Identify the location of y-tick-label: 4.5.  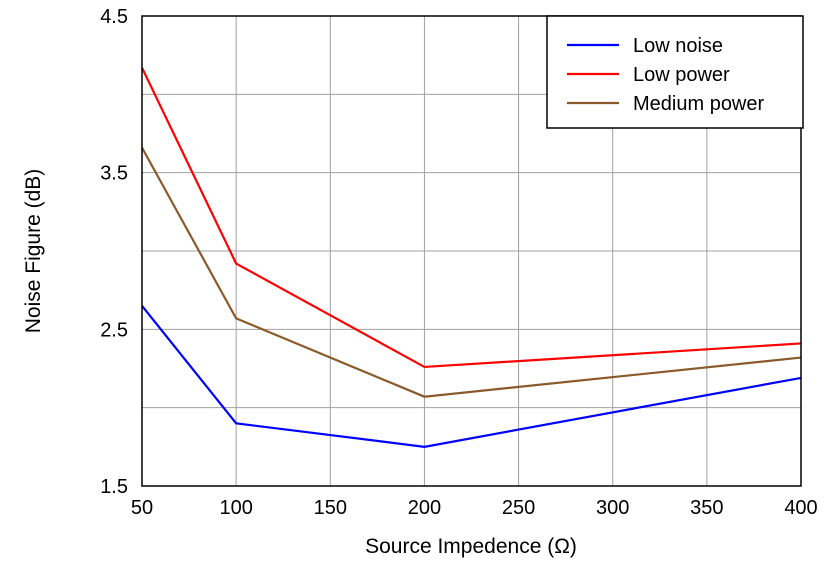
(114, 17).